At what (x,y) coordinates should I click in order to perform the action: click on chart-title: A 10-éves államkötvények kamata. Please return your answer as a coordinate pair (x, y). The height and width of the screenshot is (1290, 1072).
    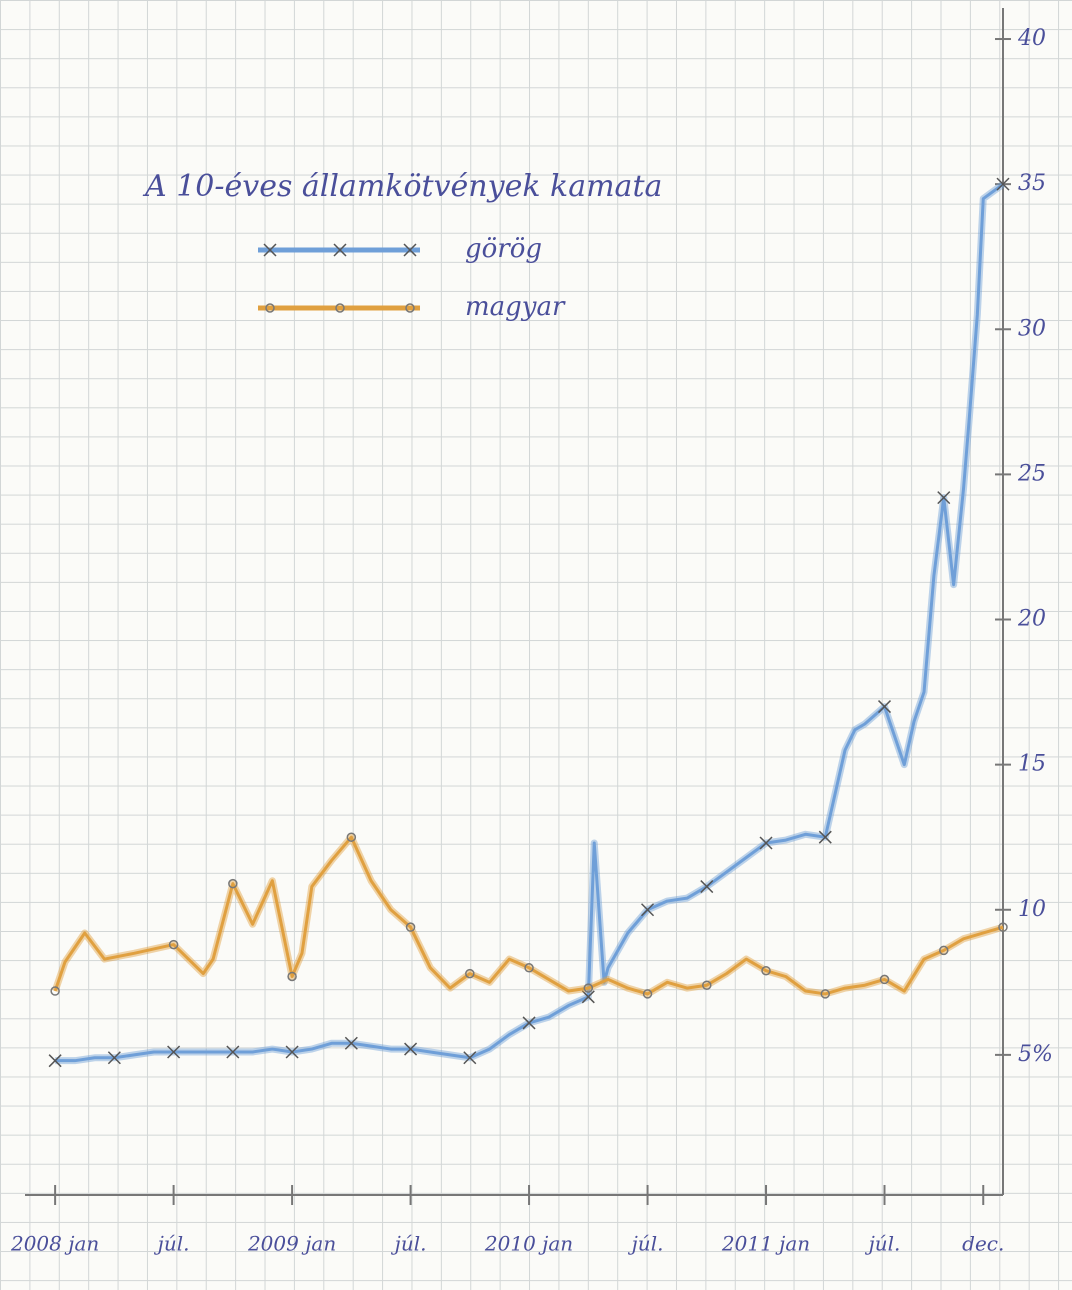
    Looking at the image, I should click on (402, 186).